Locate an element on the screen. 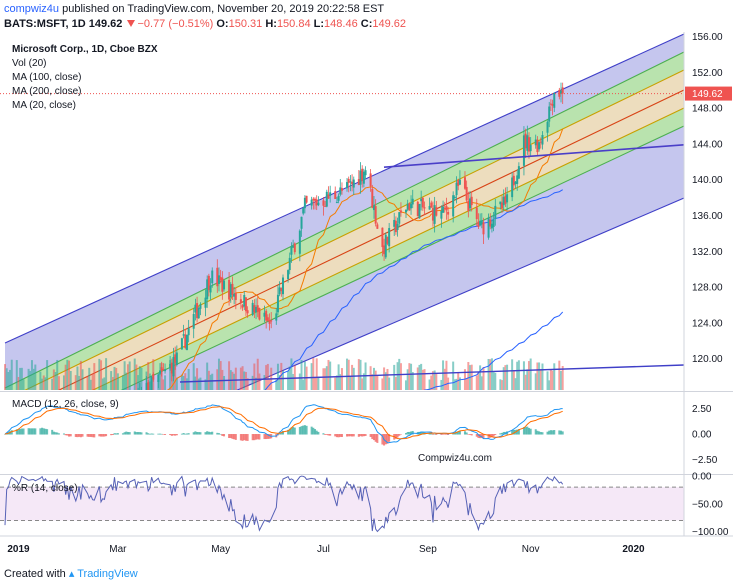 The height and width of the screenshot is (587, 733). price-tick: 124.00 is located at coordinates (707, 323).